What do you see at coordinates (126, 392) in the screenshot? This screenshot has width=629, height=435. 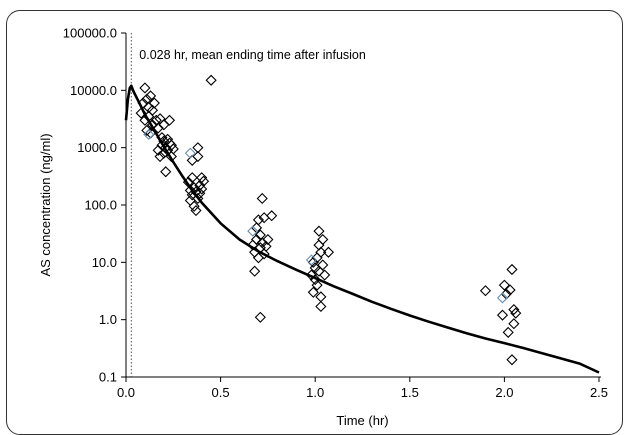 I see `x-tick-label: 0.0` at bounding box center [126, 392].